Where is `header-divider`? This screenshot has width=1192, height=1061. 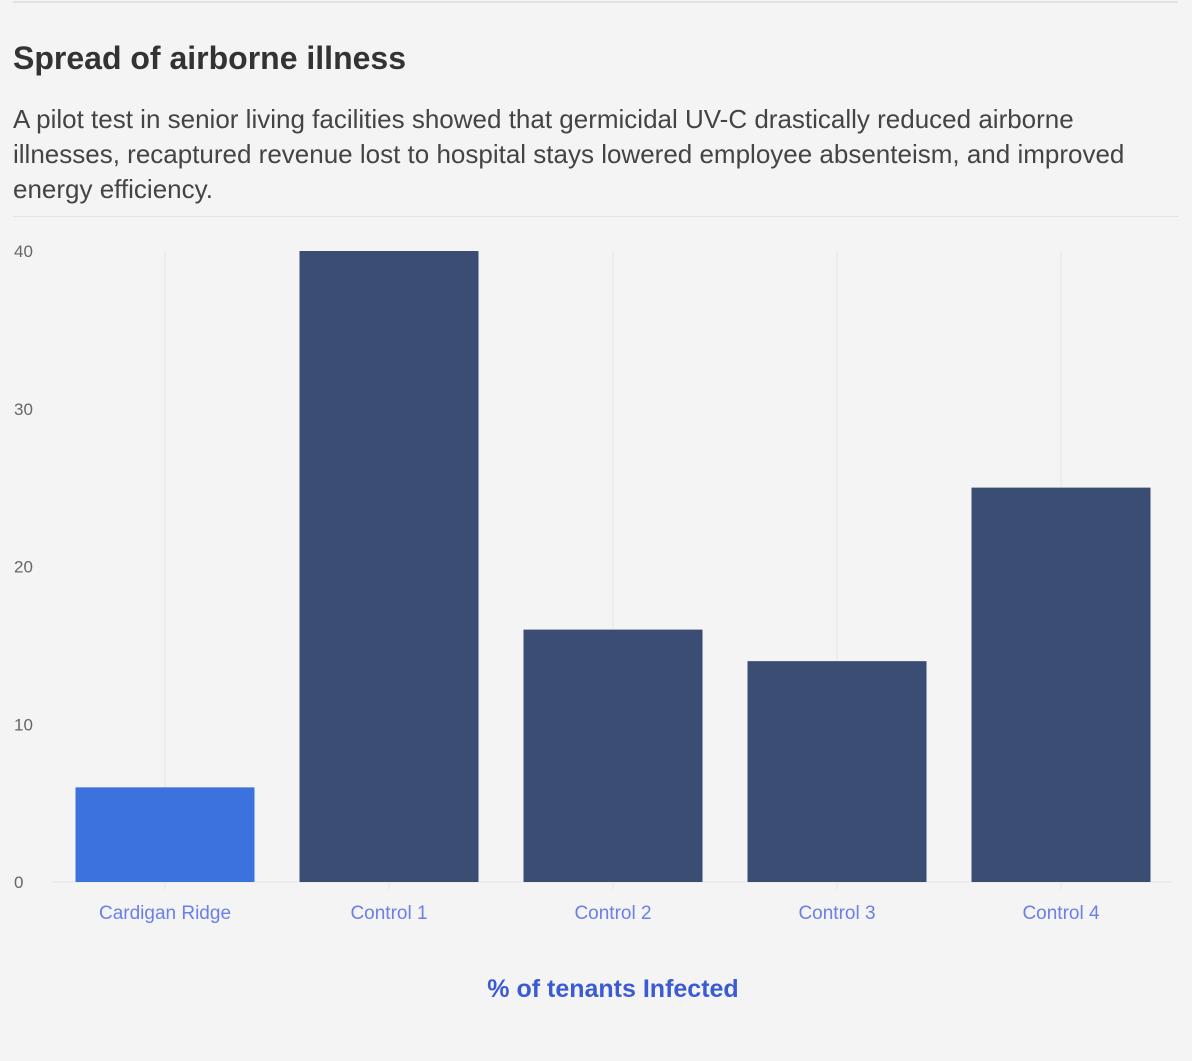 header-divider is located at coordinates (595, 216).